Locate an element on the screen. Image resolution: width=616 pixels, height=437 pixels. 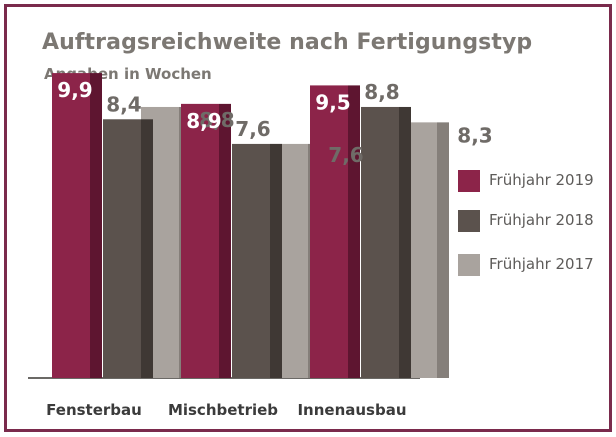
bar-innenausbau-frühjahr-2018 is located at coordinates (386, 242).